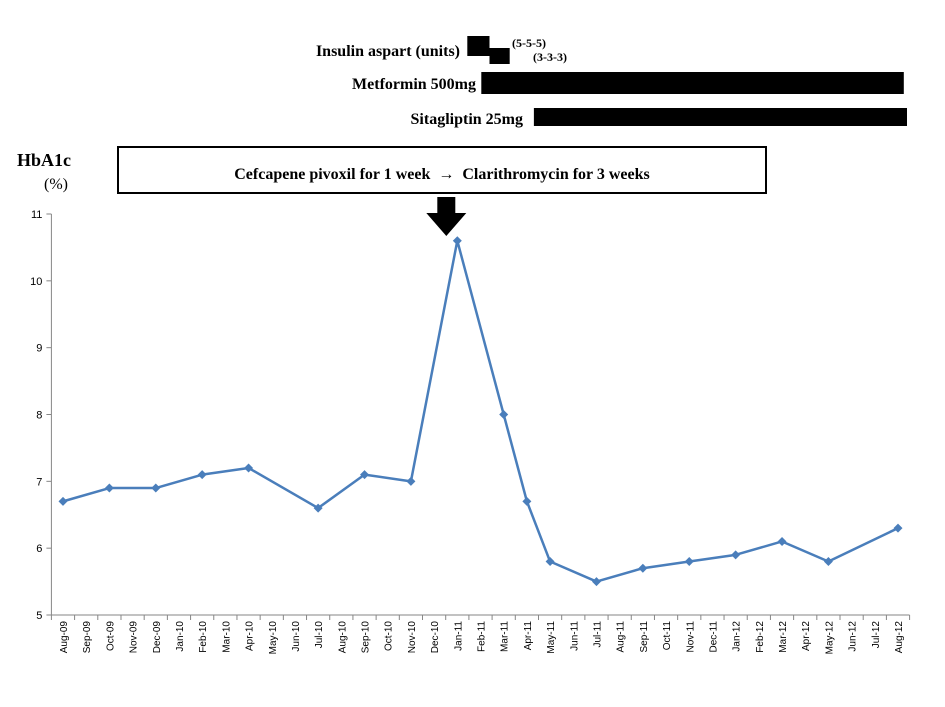  What do you see at coordinates (296, 636) in the screenshot?
I see `x-tick-label: Jun-10` at bounding box center [296, 636].